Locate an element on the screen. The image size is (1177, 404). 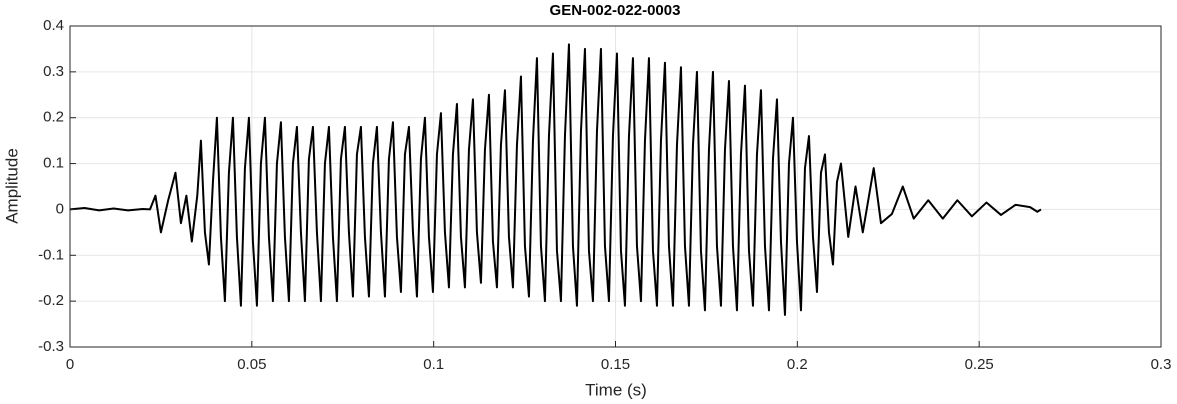
y-tick-label: 0.4 is located at coordinates (53, 25).